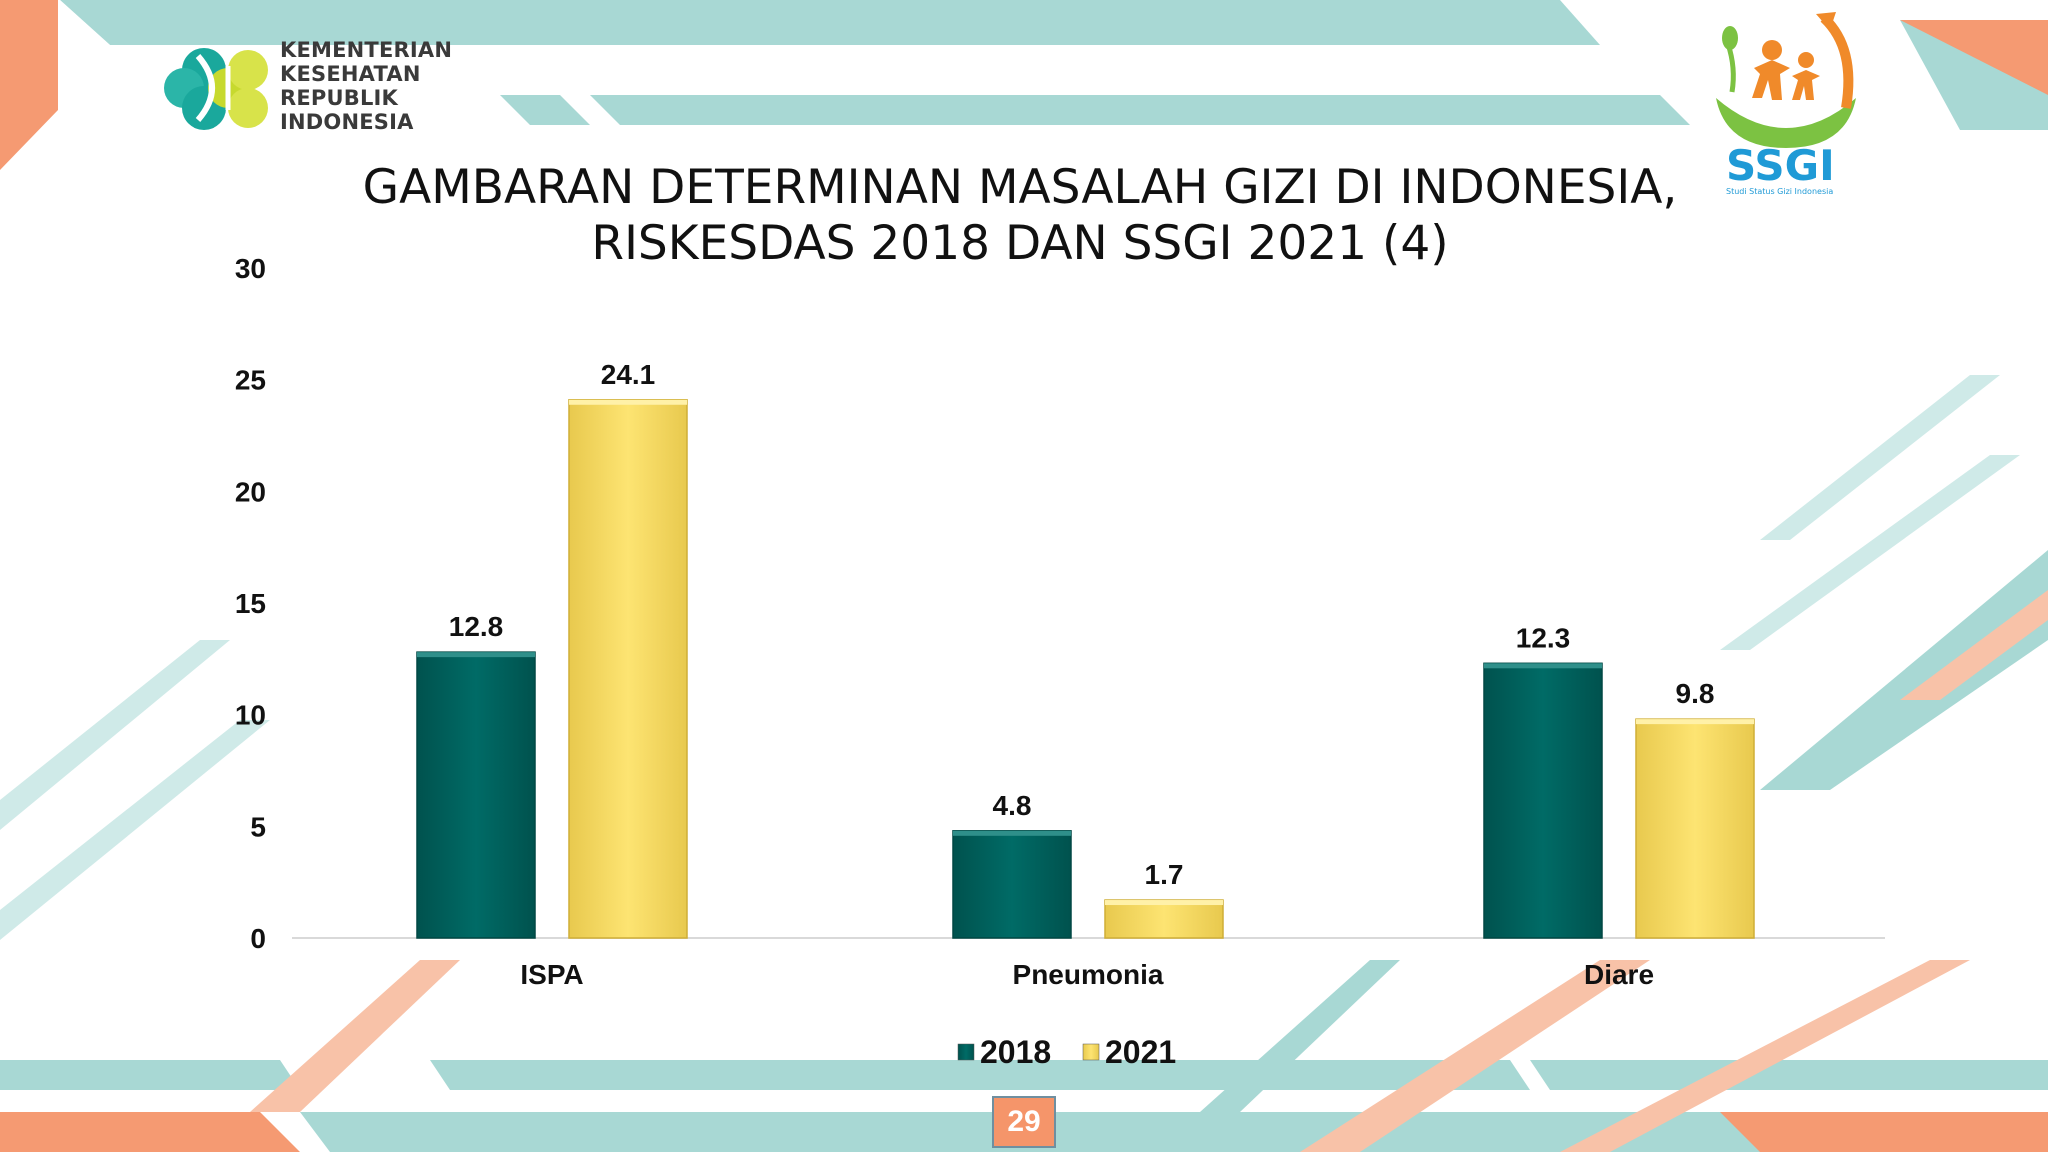  I want to click on ssgi-bowl-family-logo-icon: SSGI Studi Status Gizi Indonesia, so click(1786, 104).